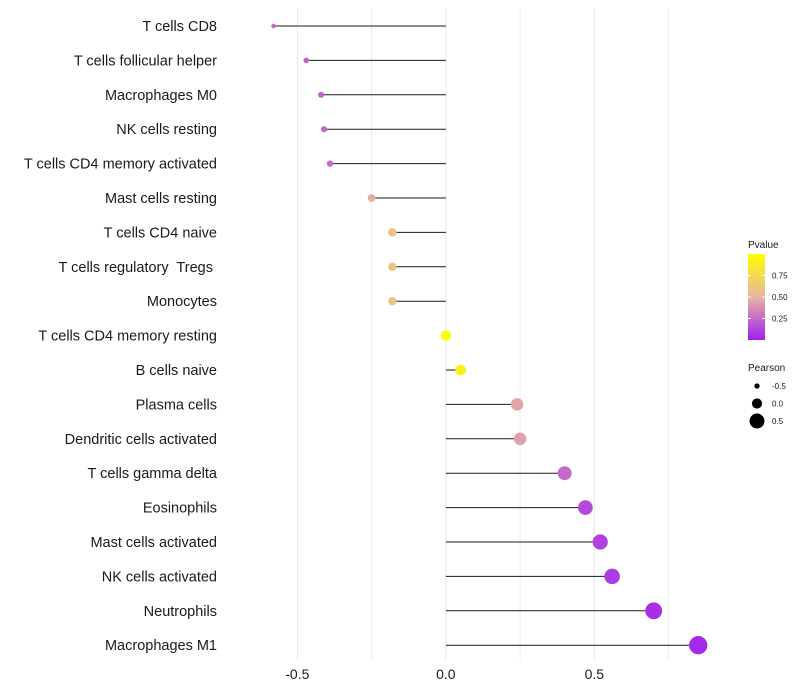 This screenshot has width=800, height=700. I want to click on dot-mast-cells-resting, so click(371, 198).